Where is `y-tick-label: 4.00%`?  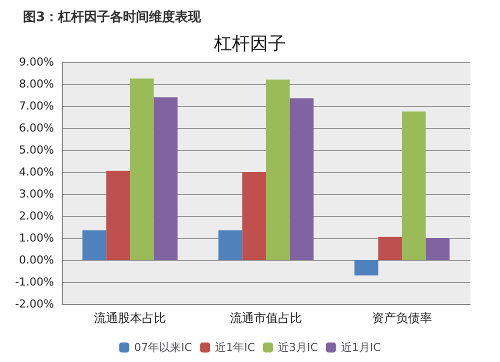 y-tick-label: 4.00% is located at coordinates (36, 172).